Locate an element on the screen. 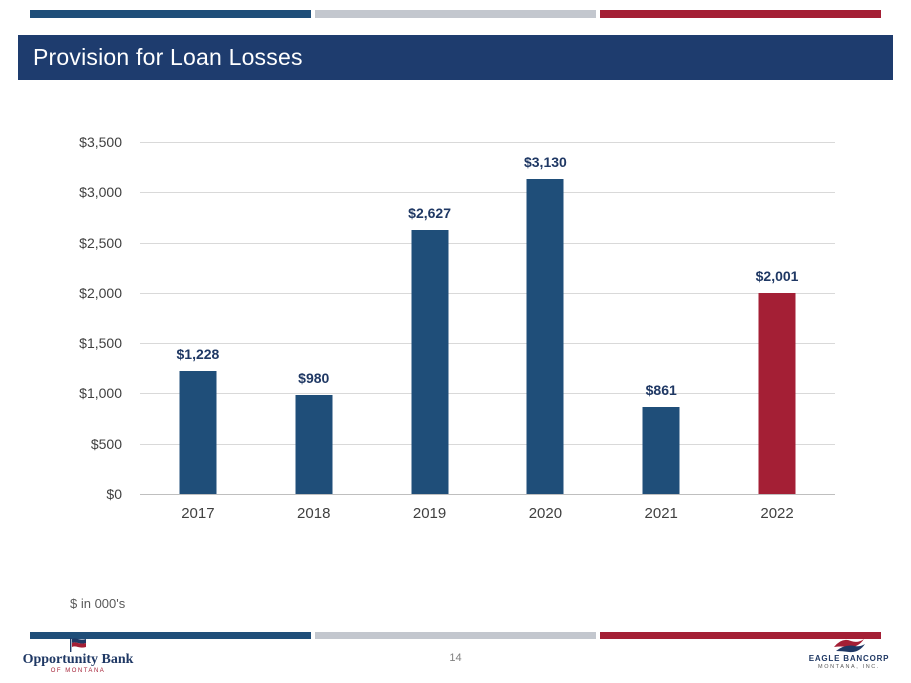 This screenshot has height=683, width=911. opportunity-bank-name: Opportunity Bank is located at coordinates (78, 659).